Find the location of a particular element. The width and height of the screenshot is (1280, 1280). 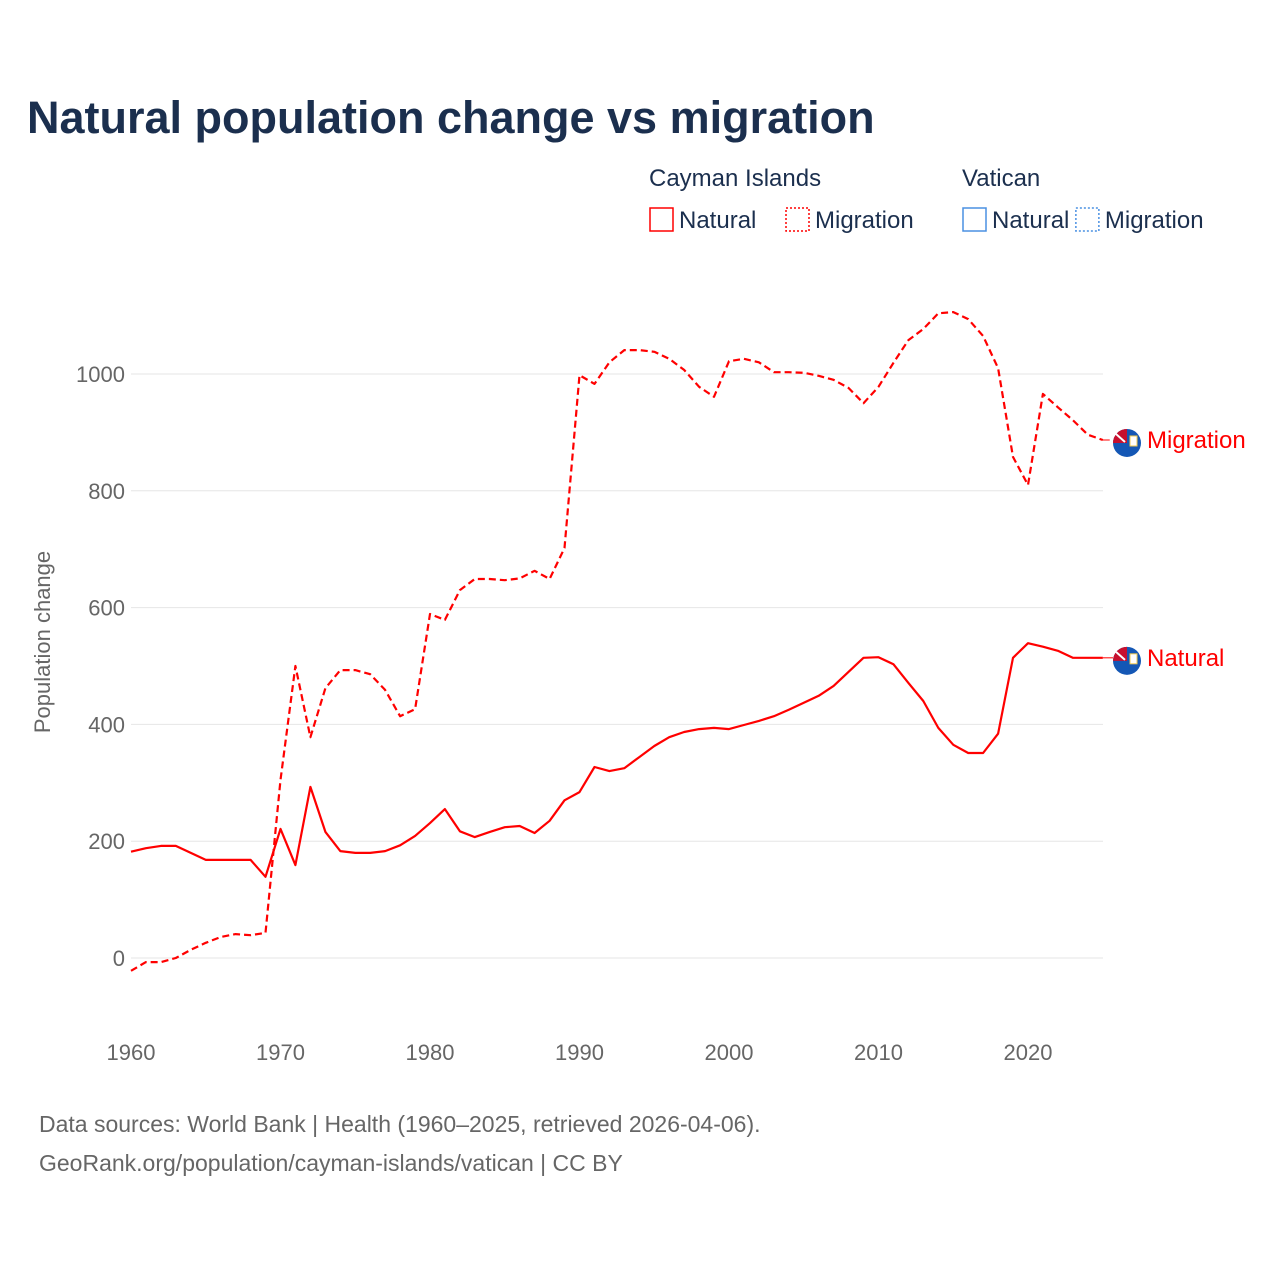

y-axis: 0 200 400 600 800 1000 is located at coordinates (100, 666).